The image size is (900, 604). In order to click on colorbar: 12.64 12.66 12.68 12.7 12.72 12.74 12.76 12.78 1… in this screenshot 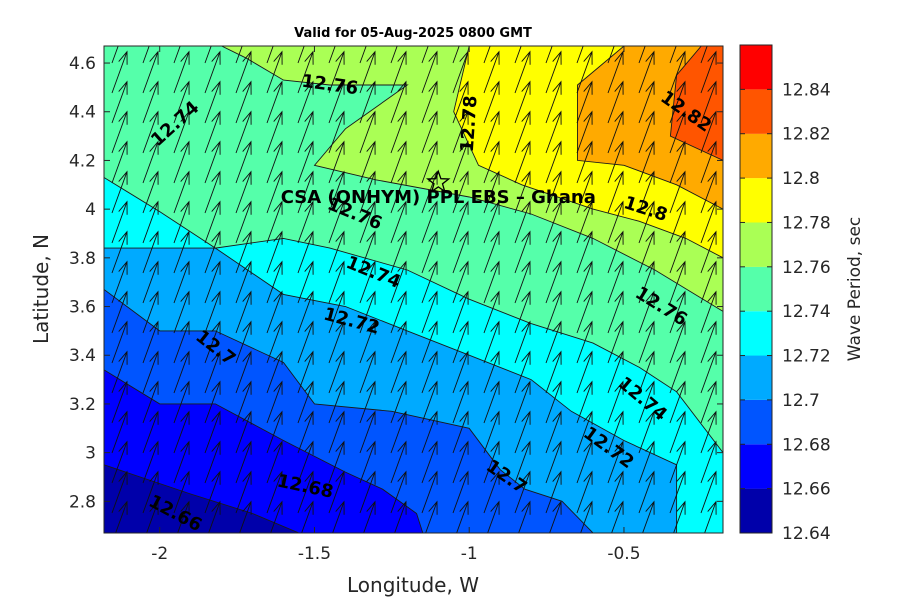, I will do `click(785, 294)`.